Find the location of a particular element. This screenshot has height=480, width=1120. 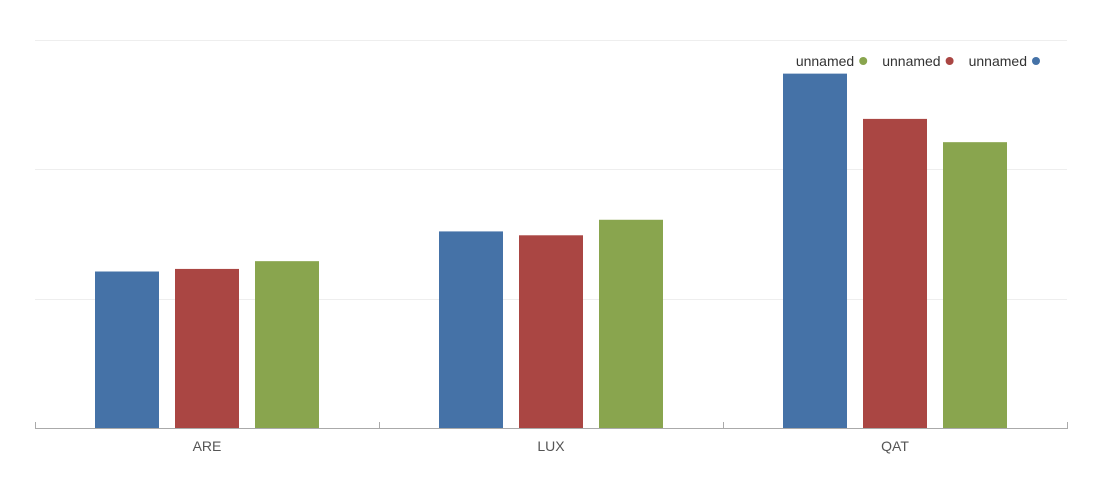

x-tick-label-qat: QAT is located at coordinates (895, 446).